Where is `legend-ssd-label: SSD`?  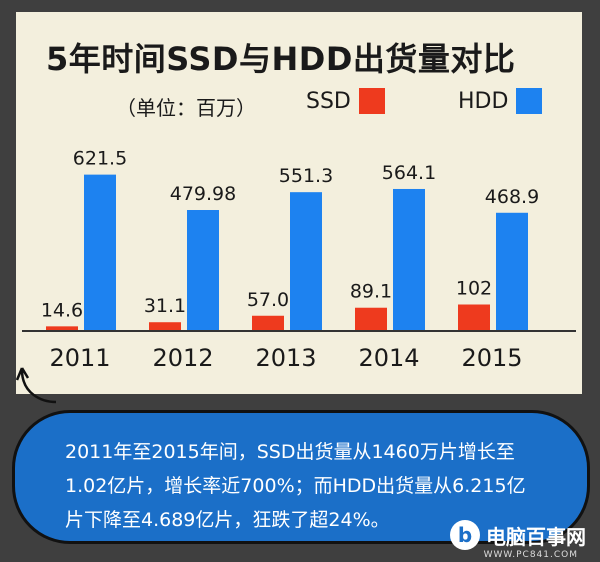 legend-ssd-label: SSD is located at coordinates (328, 101).